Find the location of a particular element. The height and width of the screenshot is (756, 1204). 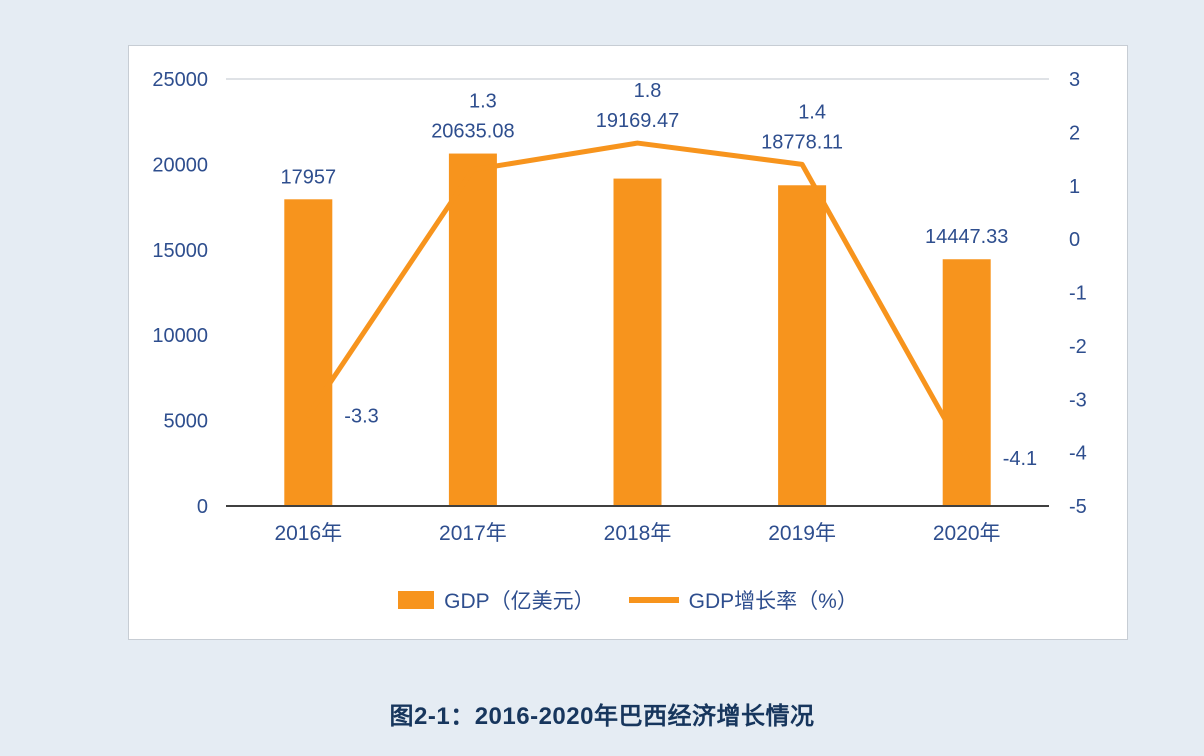

bar-value-label: 14447.33 is located at coordinates (966, 237).